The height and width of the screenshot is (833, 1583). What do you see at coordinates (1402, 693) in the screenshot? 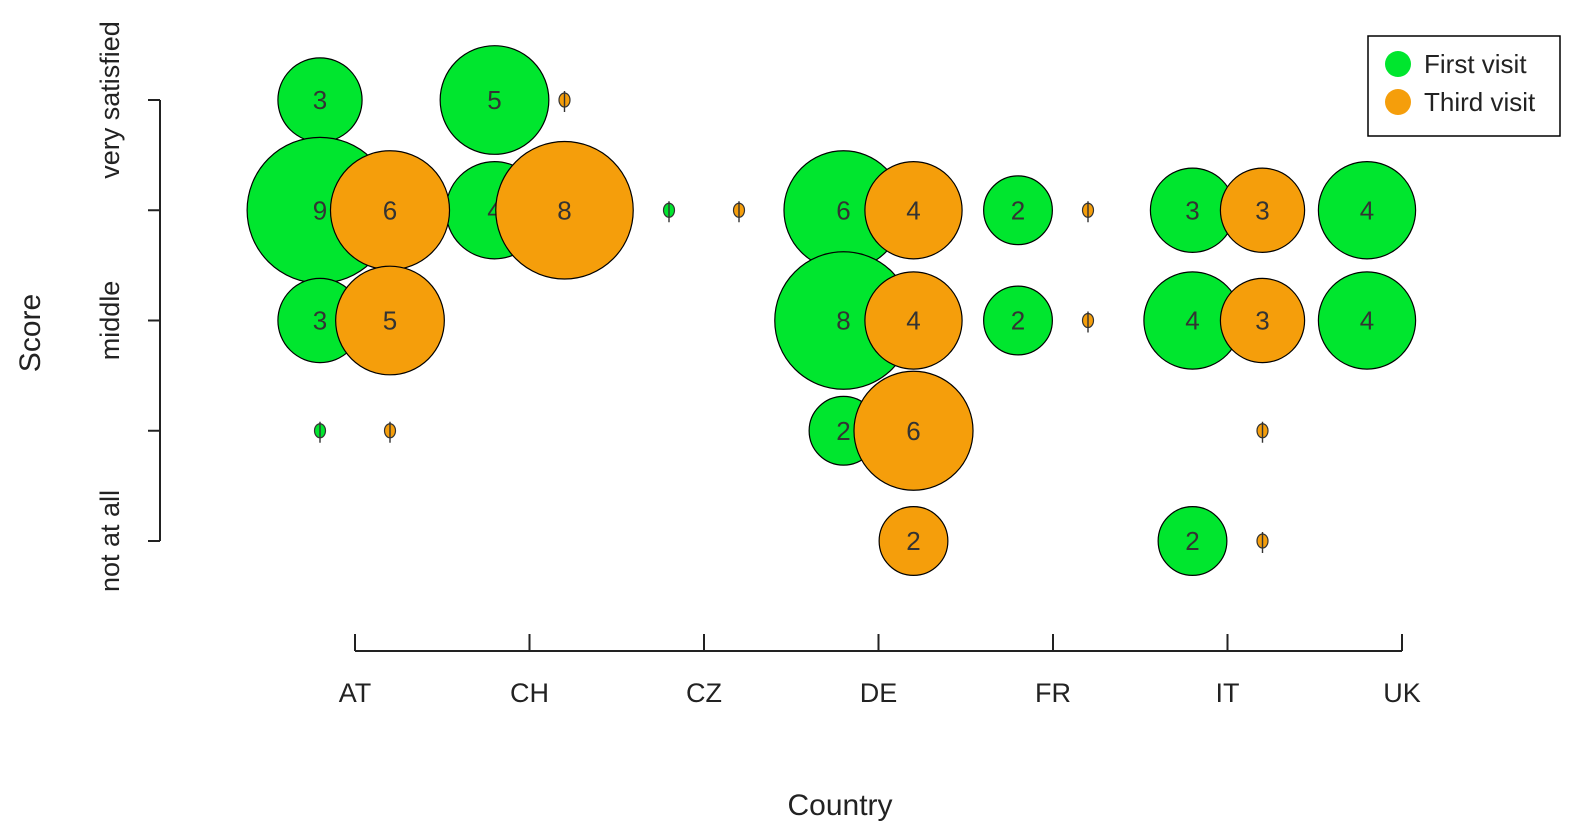
I see `x-tick-label-uk: UK` at bounding box center [1402, 693].